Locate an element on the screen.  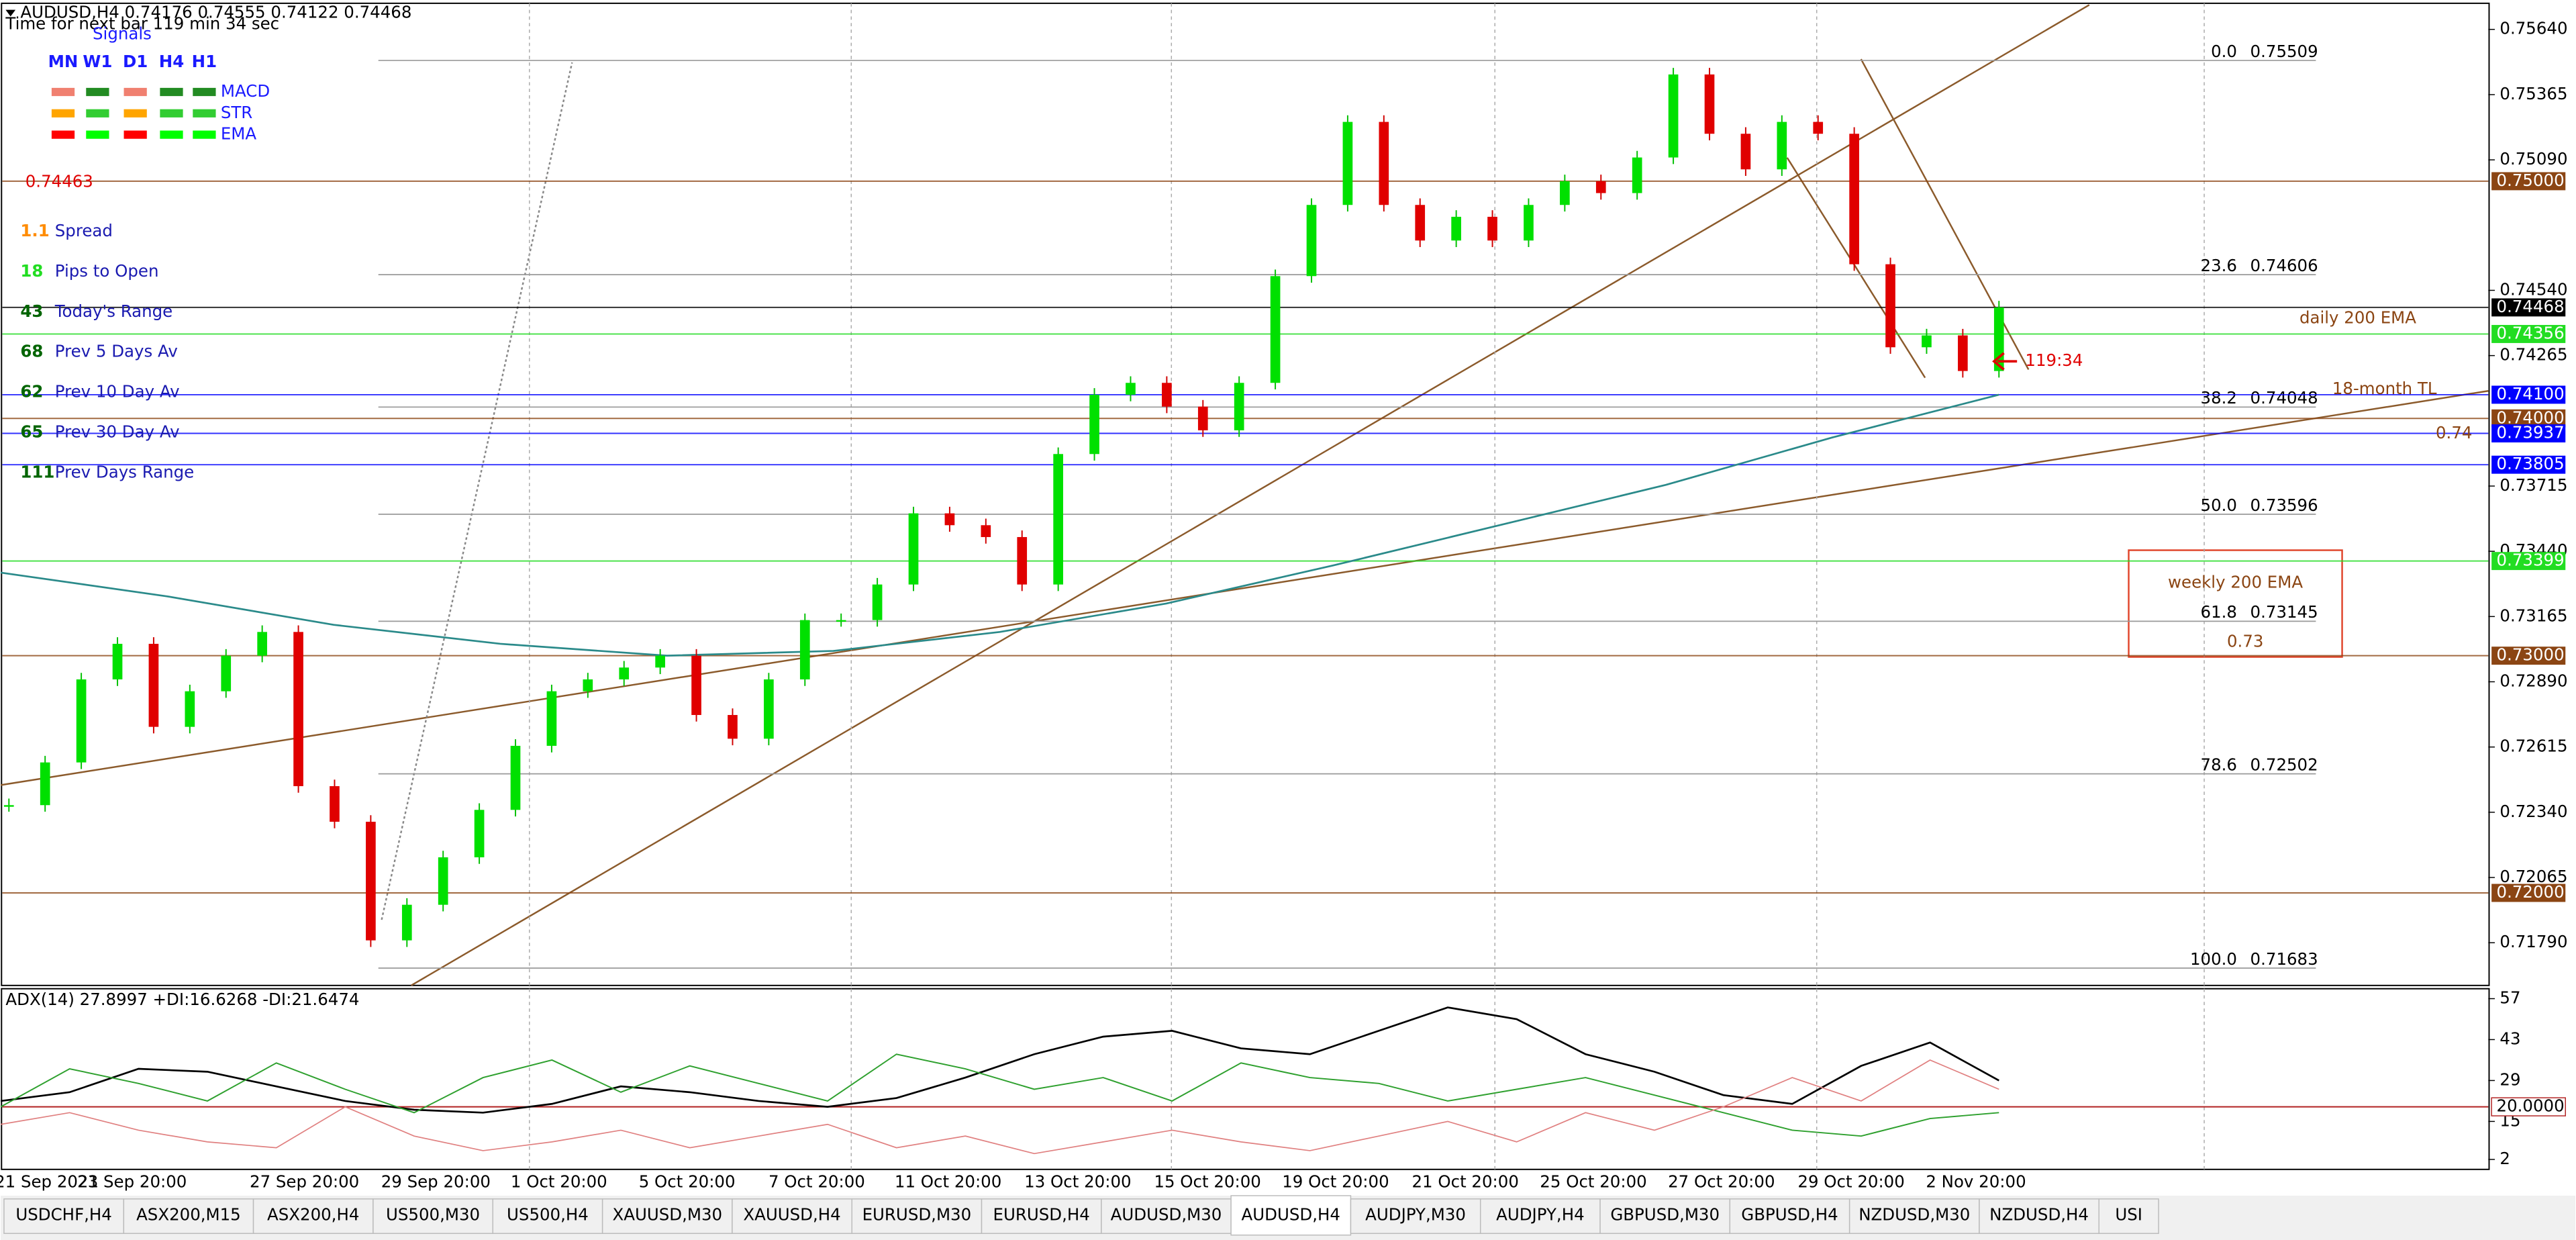
tab-label: GBPUSD,M30 is located at coordinates (1665, 1214).